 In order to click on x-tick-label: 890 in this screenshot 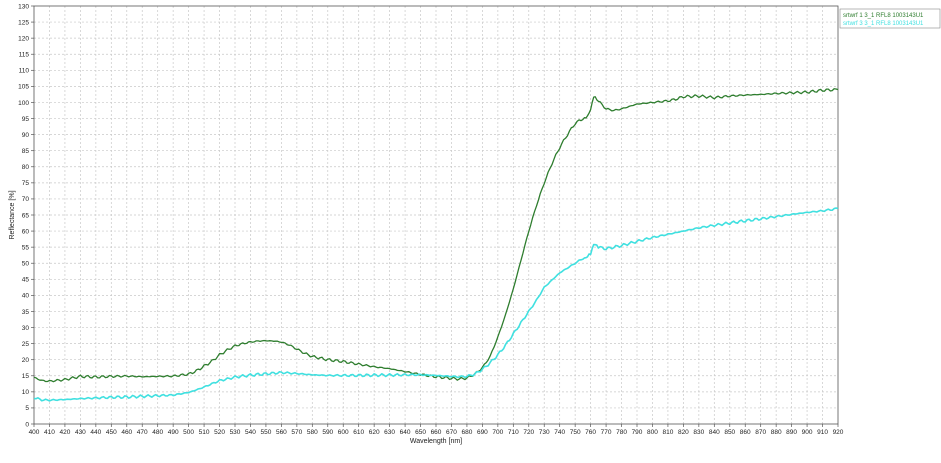, I will do `click(791, 432)`.